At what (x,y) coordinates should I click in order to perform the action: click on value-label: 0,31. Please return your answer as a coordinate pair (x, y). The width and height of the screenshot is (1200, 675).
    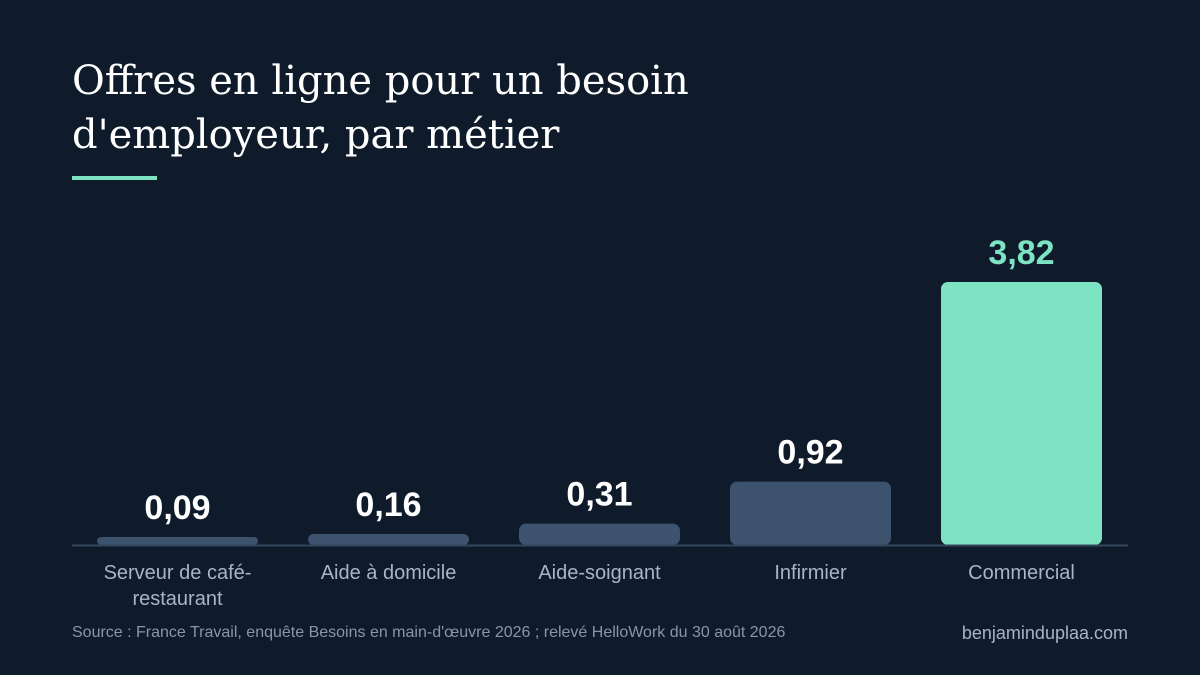
    Looking at the image, I should click on (599, 495).